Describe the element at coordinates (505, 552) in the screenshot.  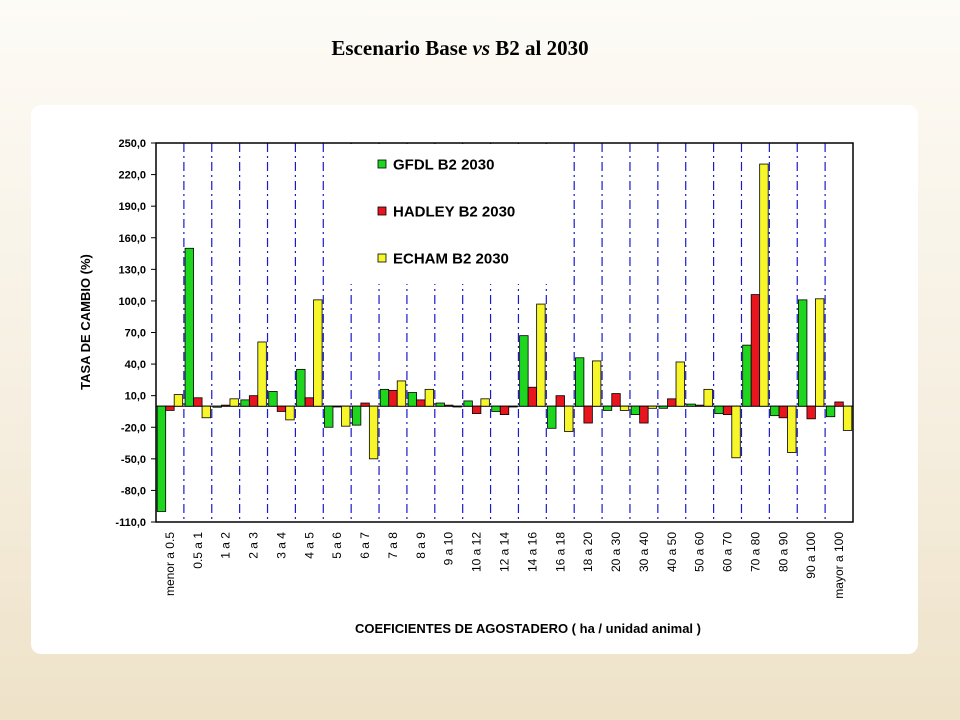
I see `x-tick-label: 12 a 14` at that location.